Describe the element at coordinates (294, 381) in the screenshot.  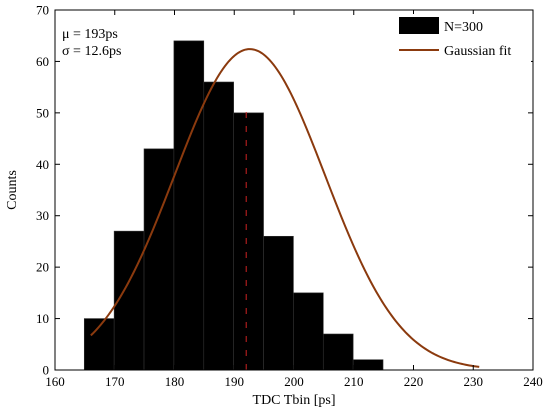
I see `x-tick-label: 200` at that location.